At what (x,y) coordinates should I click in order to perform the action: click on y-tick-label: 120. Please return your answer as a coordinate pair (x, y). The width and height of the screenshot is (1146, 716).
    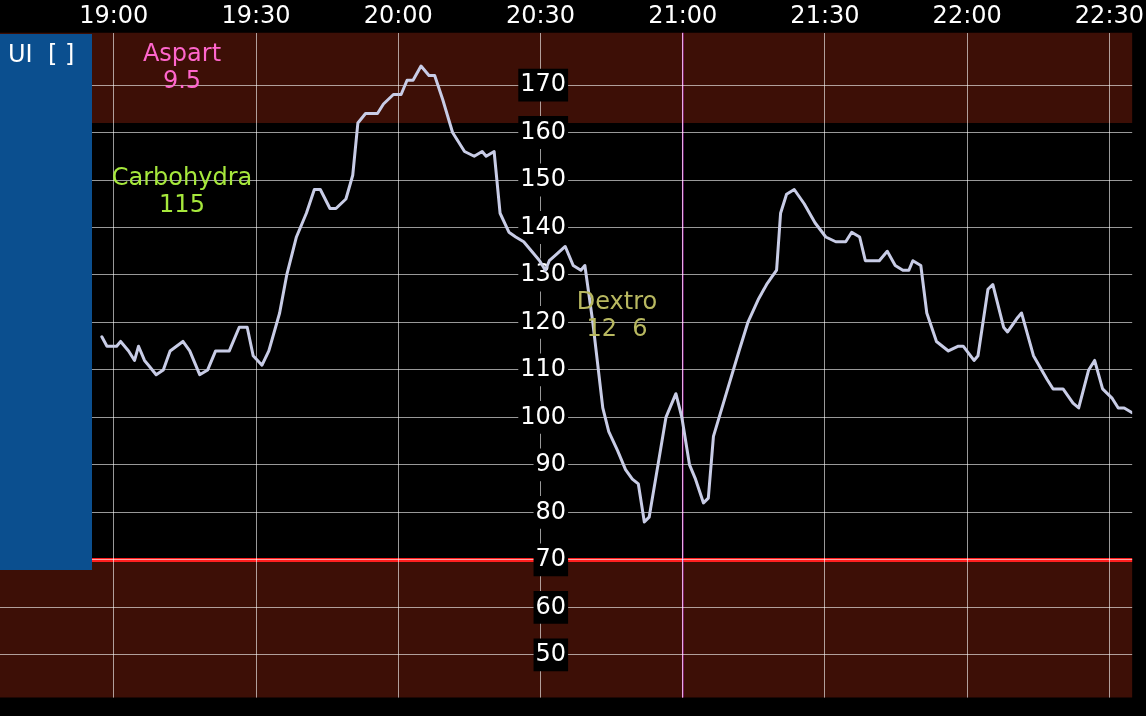
    Looking at the image, I should click on (543, 320).